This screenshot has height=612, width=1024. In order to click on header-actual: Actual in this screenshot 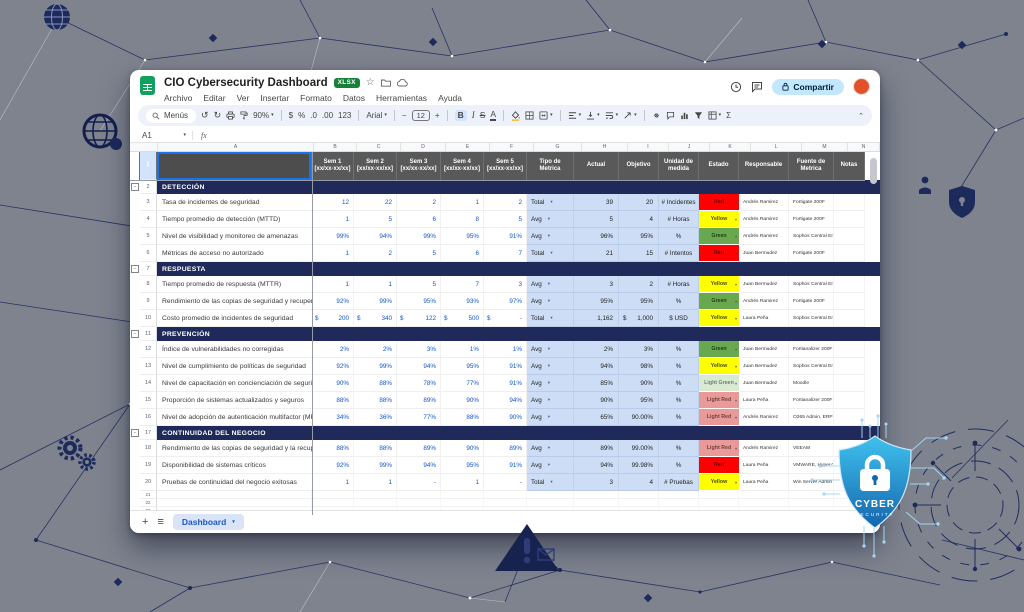, I will do `click(596, 166)`.